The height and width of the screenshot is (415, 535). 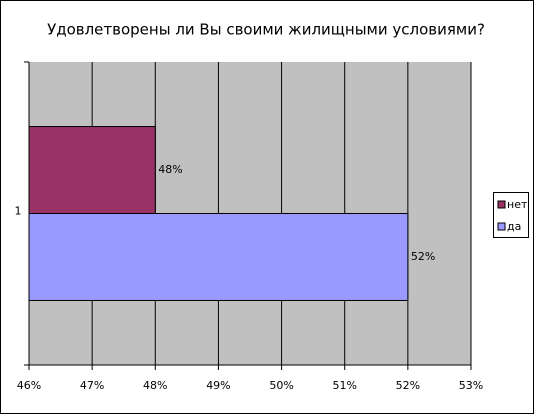 I want to click on x-tick-label: 49%, so click(x=218, y=385).